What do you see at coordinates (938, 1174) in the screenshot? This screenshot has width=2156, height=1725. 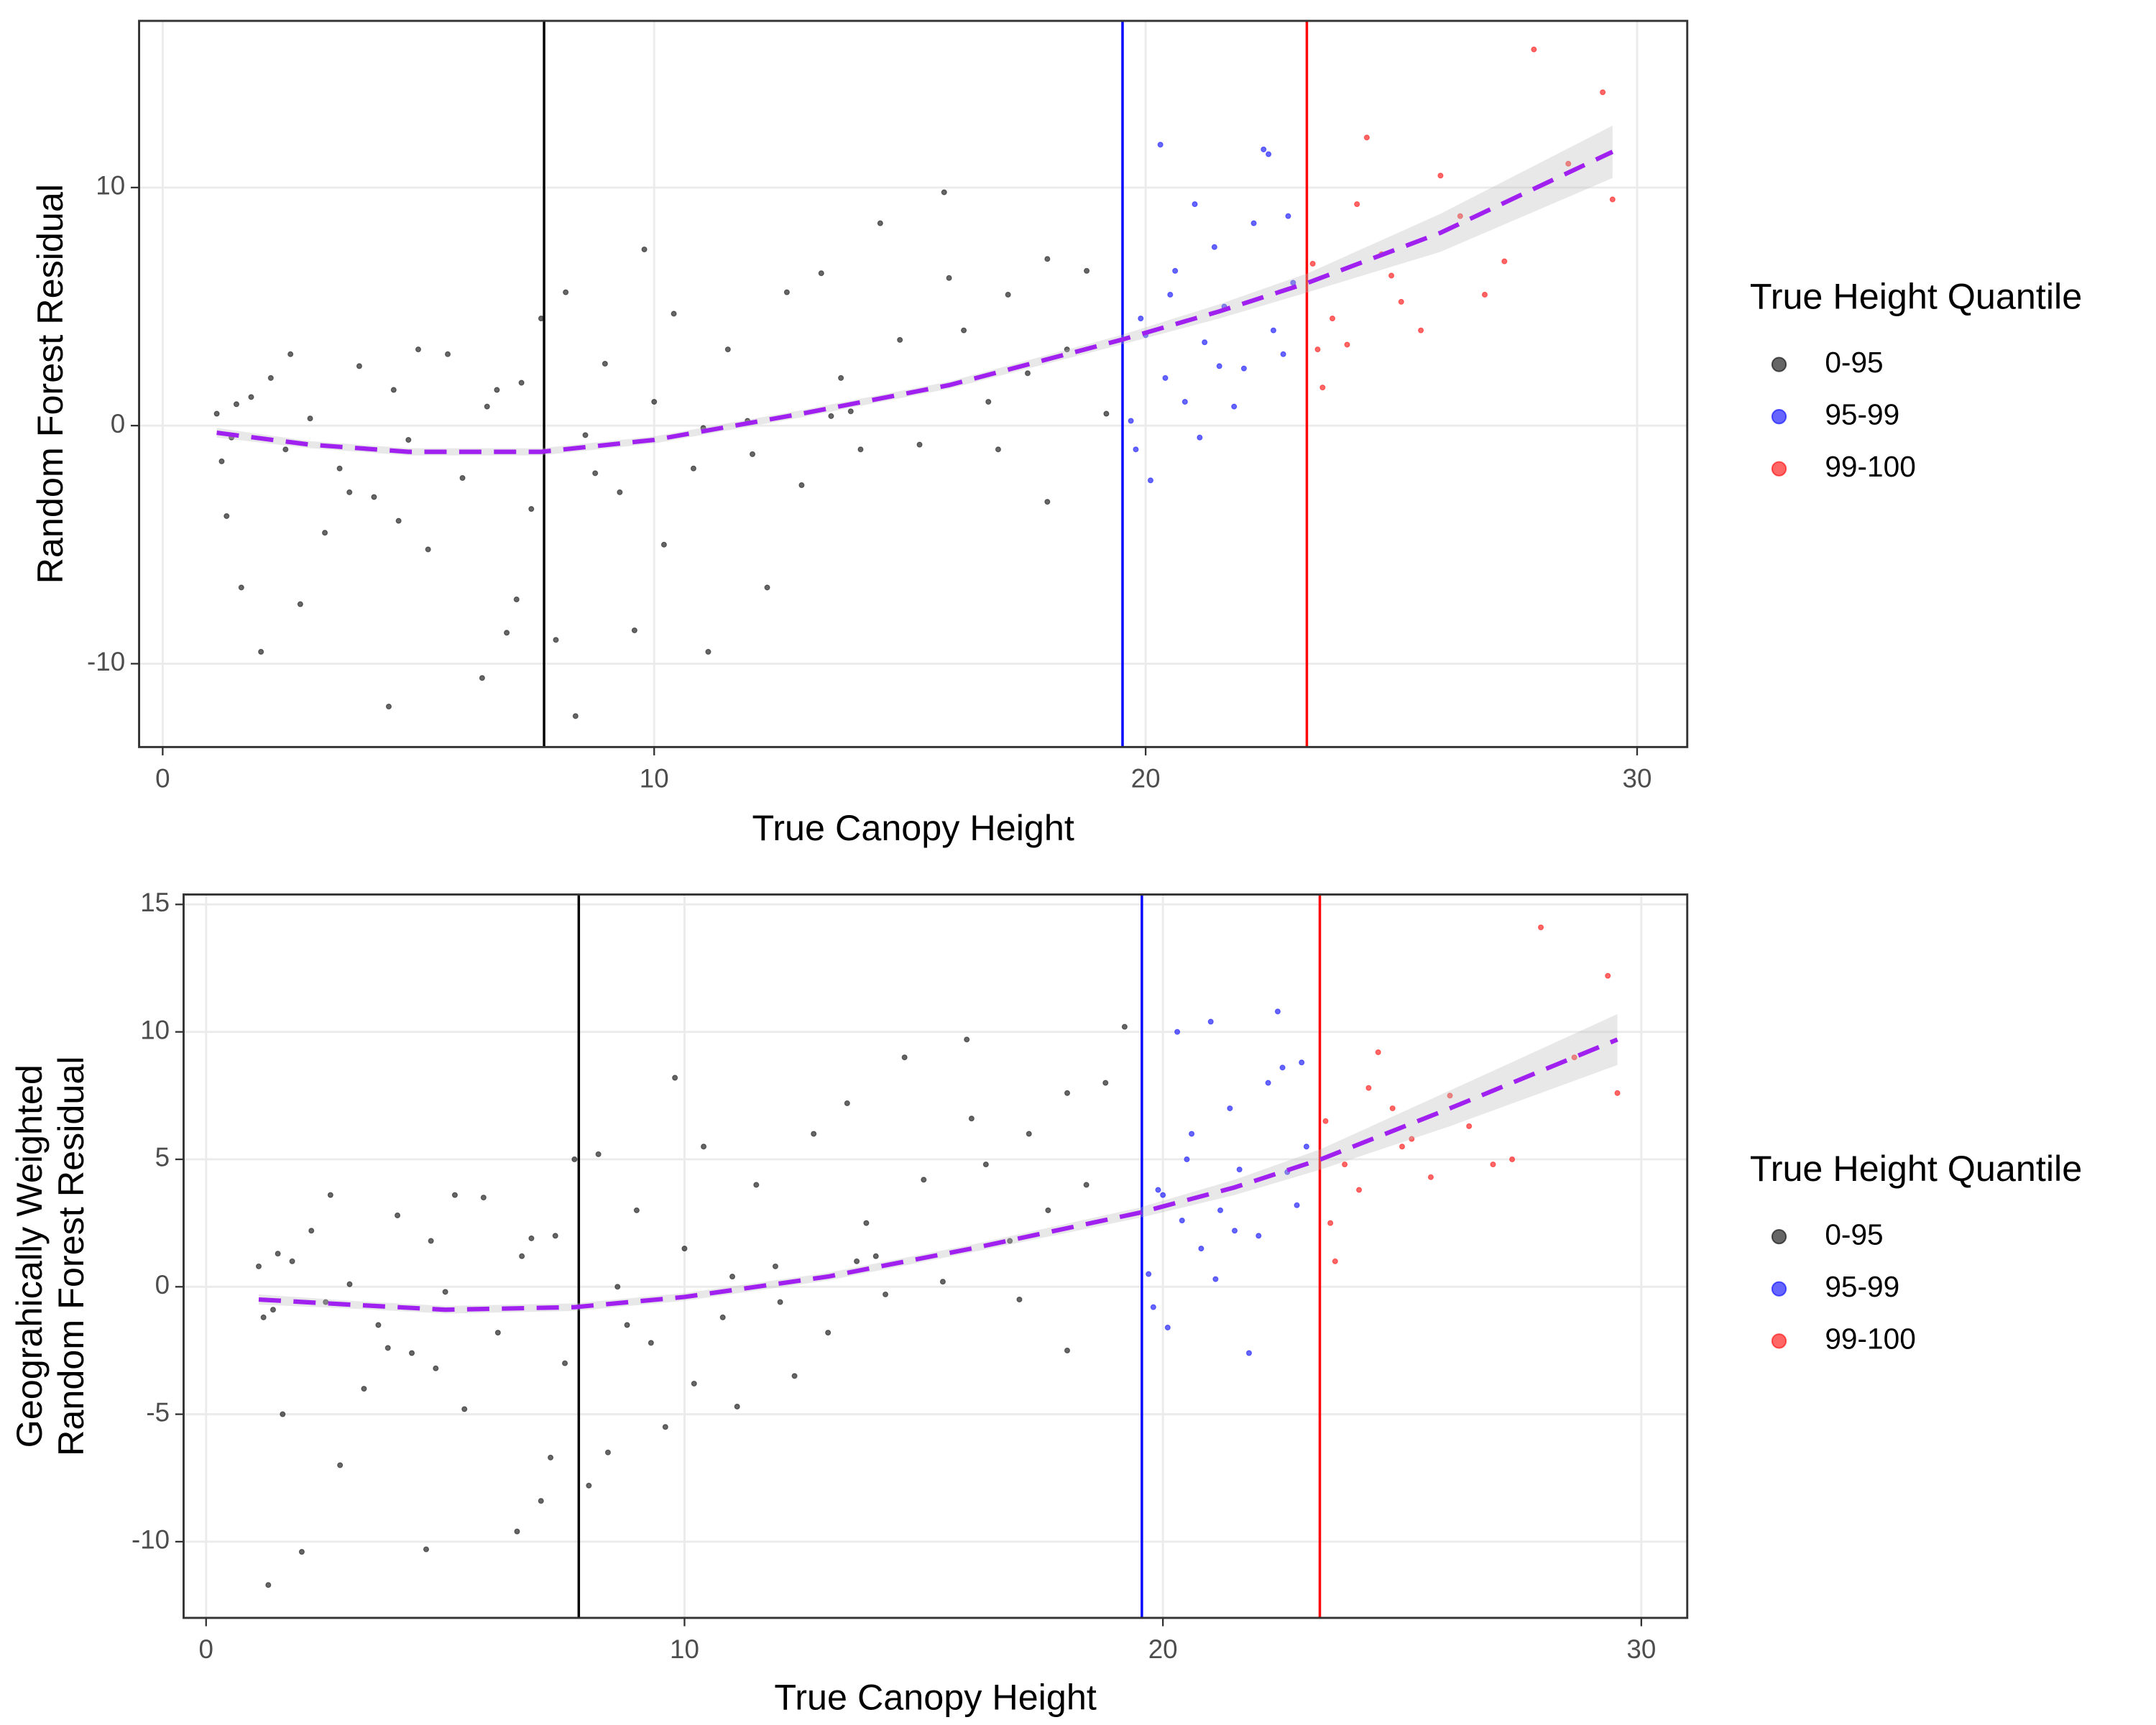 I see `trend-line` at bounding box center [938, 1174].